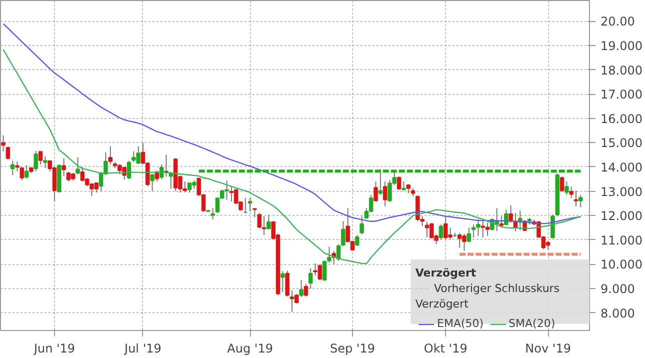 This screenshot has width=645, height=358. Describe the element at coordinates (617, 21) in the screenshot. I see `y-tick-label: 20.00` at that location.